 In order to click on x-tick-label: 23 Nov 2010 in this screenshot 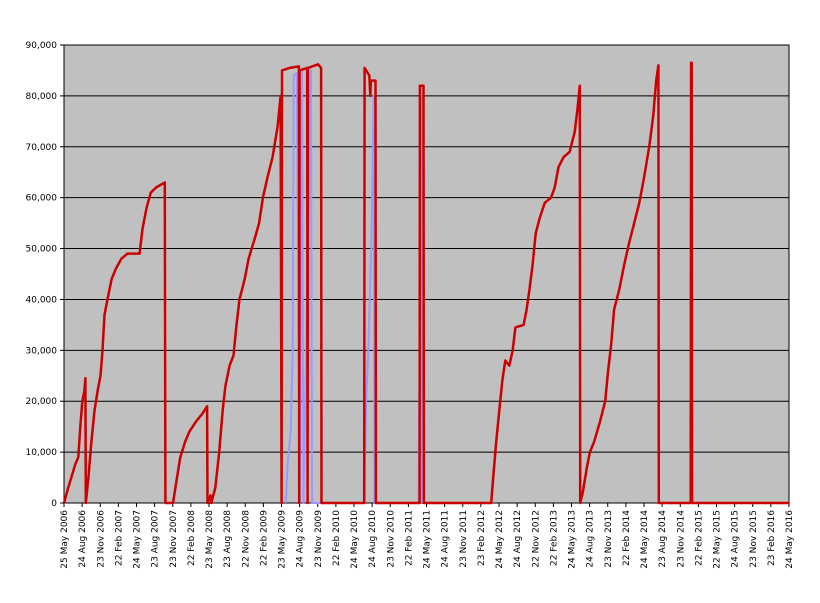, I will do `click(391, 539)`.